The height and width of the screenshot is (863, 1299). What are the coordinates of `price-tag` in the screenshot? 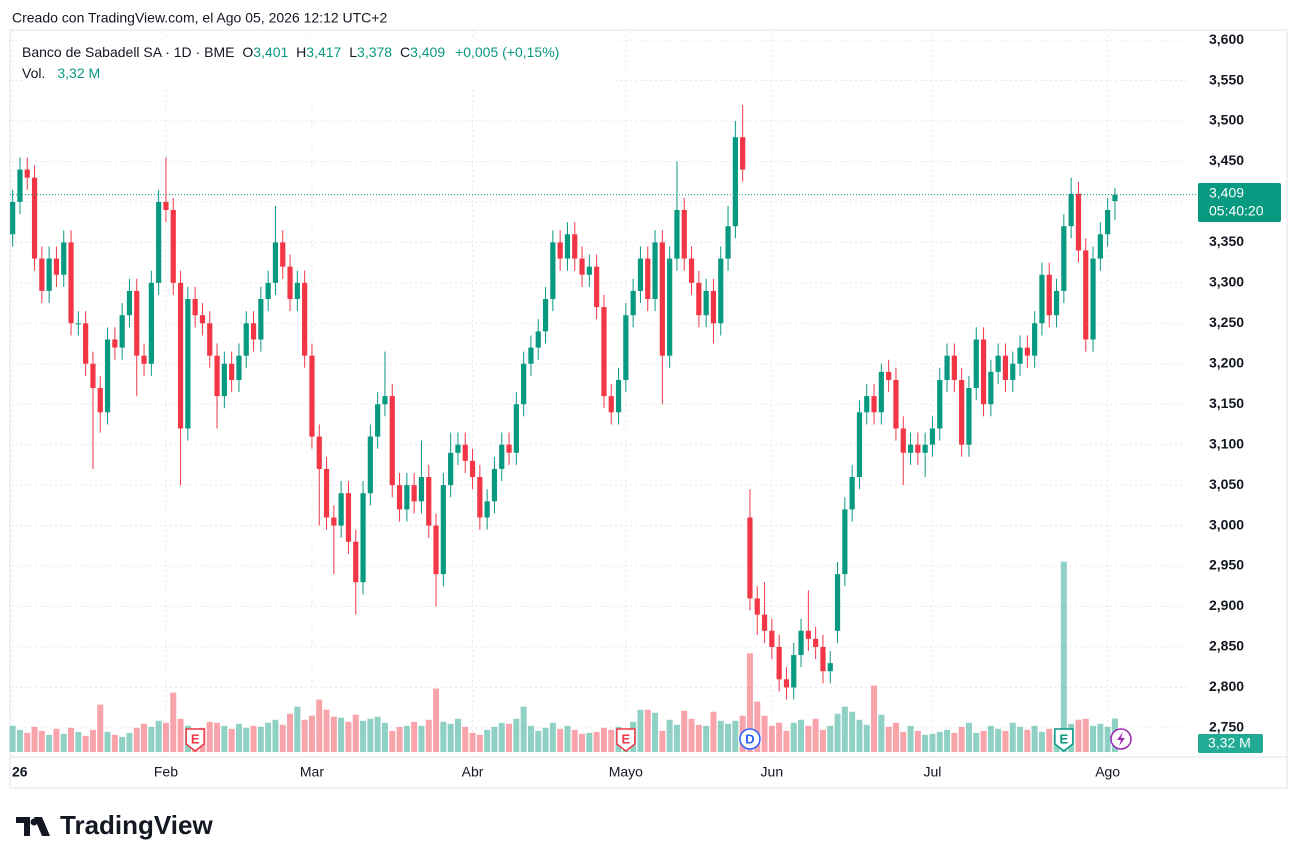 It's located at (1239, 202).